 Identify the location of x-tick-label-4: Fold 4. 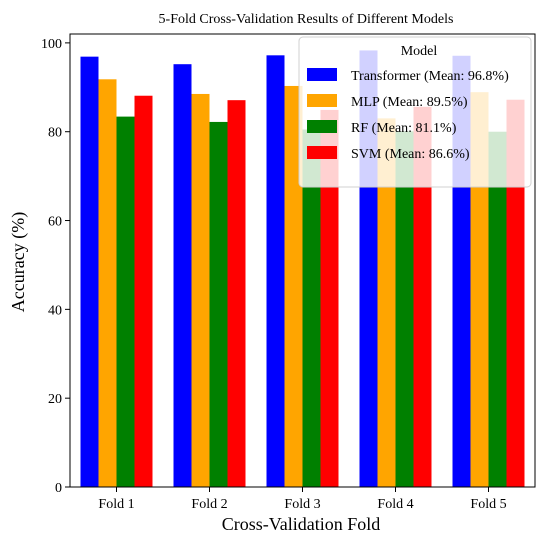
(395, 504).